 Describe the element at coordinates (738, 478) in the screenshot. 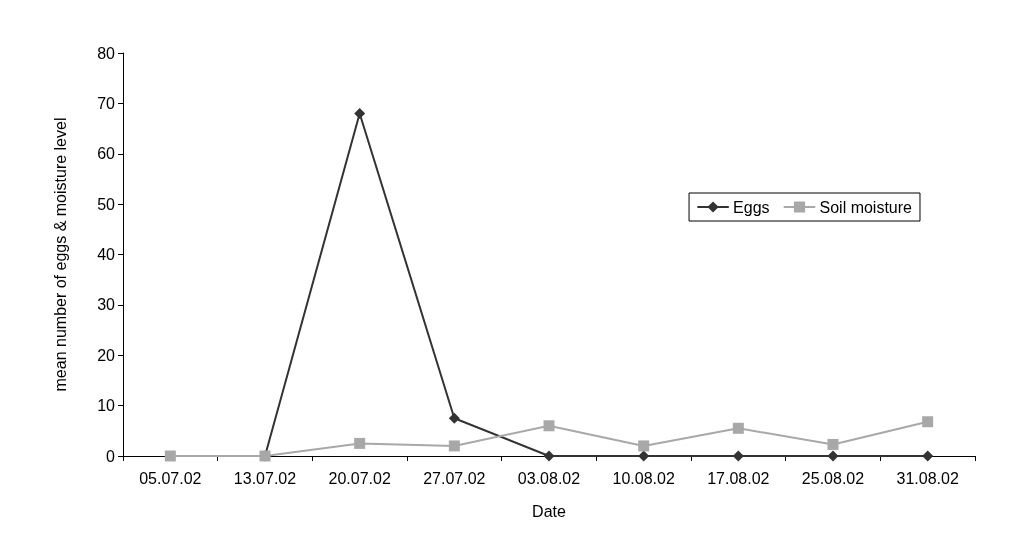

I see `x-tick-label: 17.08.02` at that location.